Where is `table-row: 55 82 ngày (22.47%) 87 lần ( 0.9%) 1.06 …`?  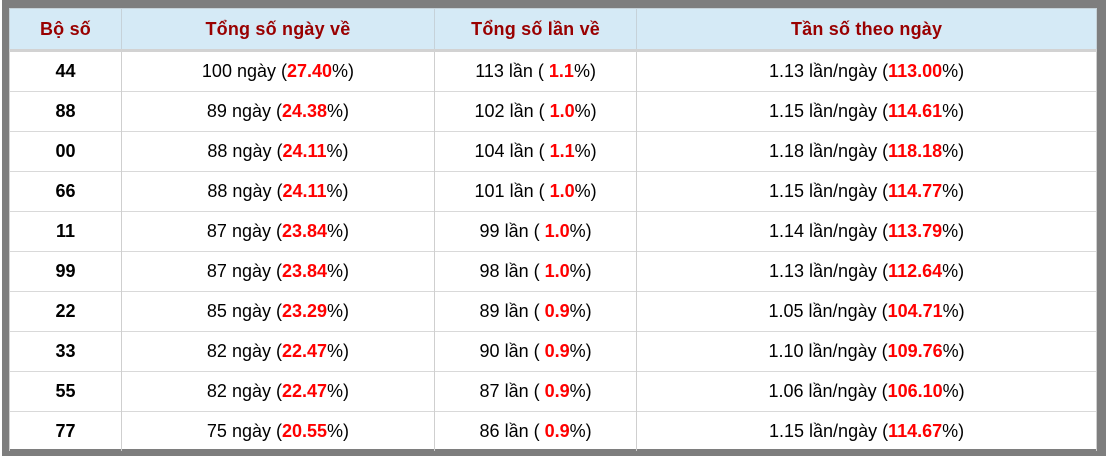 table-row: 55 82 ngày (22.47%) 87 lần ( 0.9%) 1.06 … is located at coordinates (553, 391).